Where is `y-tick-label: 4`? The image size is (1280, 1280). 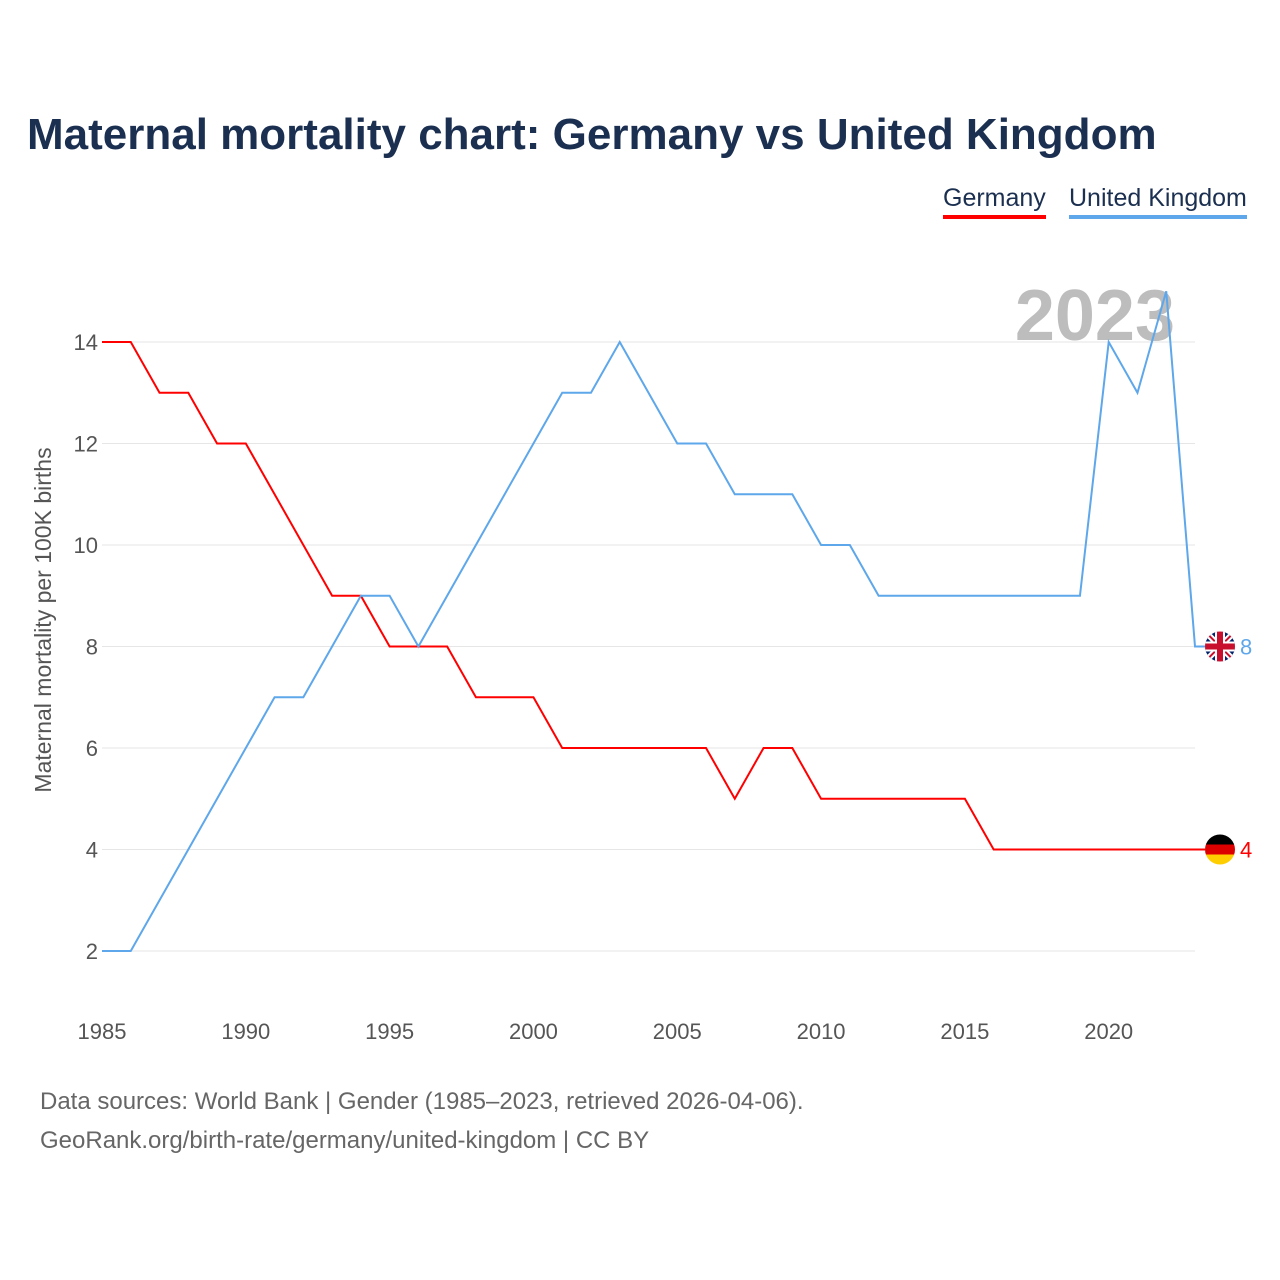 y-tick-label: 4 is located at coordinates (92, 850).